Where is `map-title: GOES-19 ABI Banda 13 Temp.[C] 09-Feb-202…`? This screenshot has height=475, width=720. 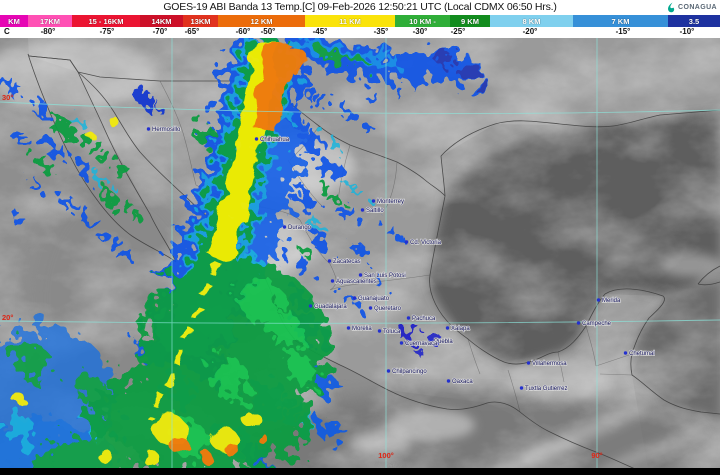 map-title: GOES-19 ABI Banda 13 Temp.[C] 09-Feb-202… is located at coordinates (360, 7).